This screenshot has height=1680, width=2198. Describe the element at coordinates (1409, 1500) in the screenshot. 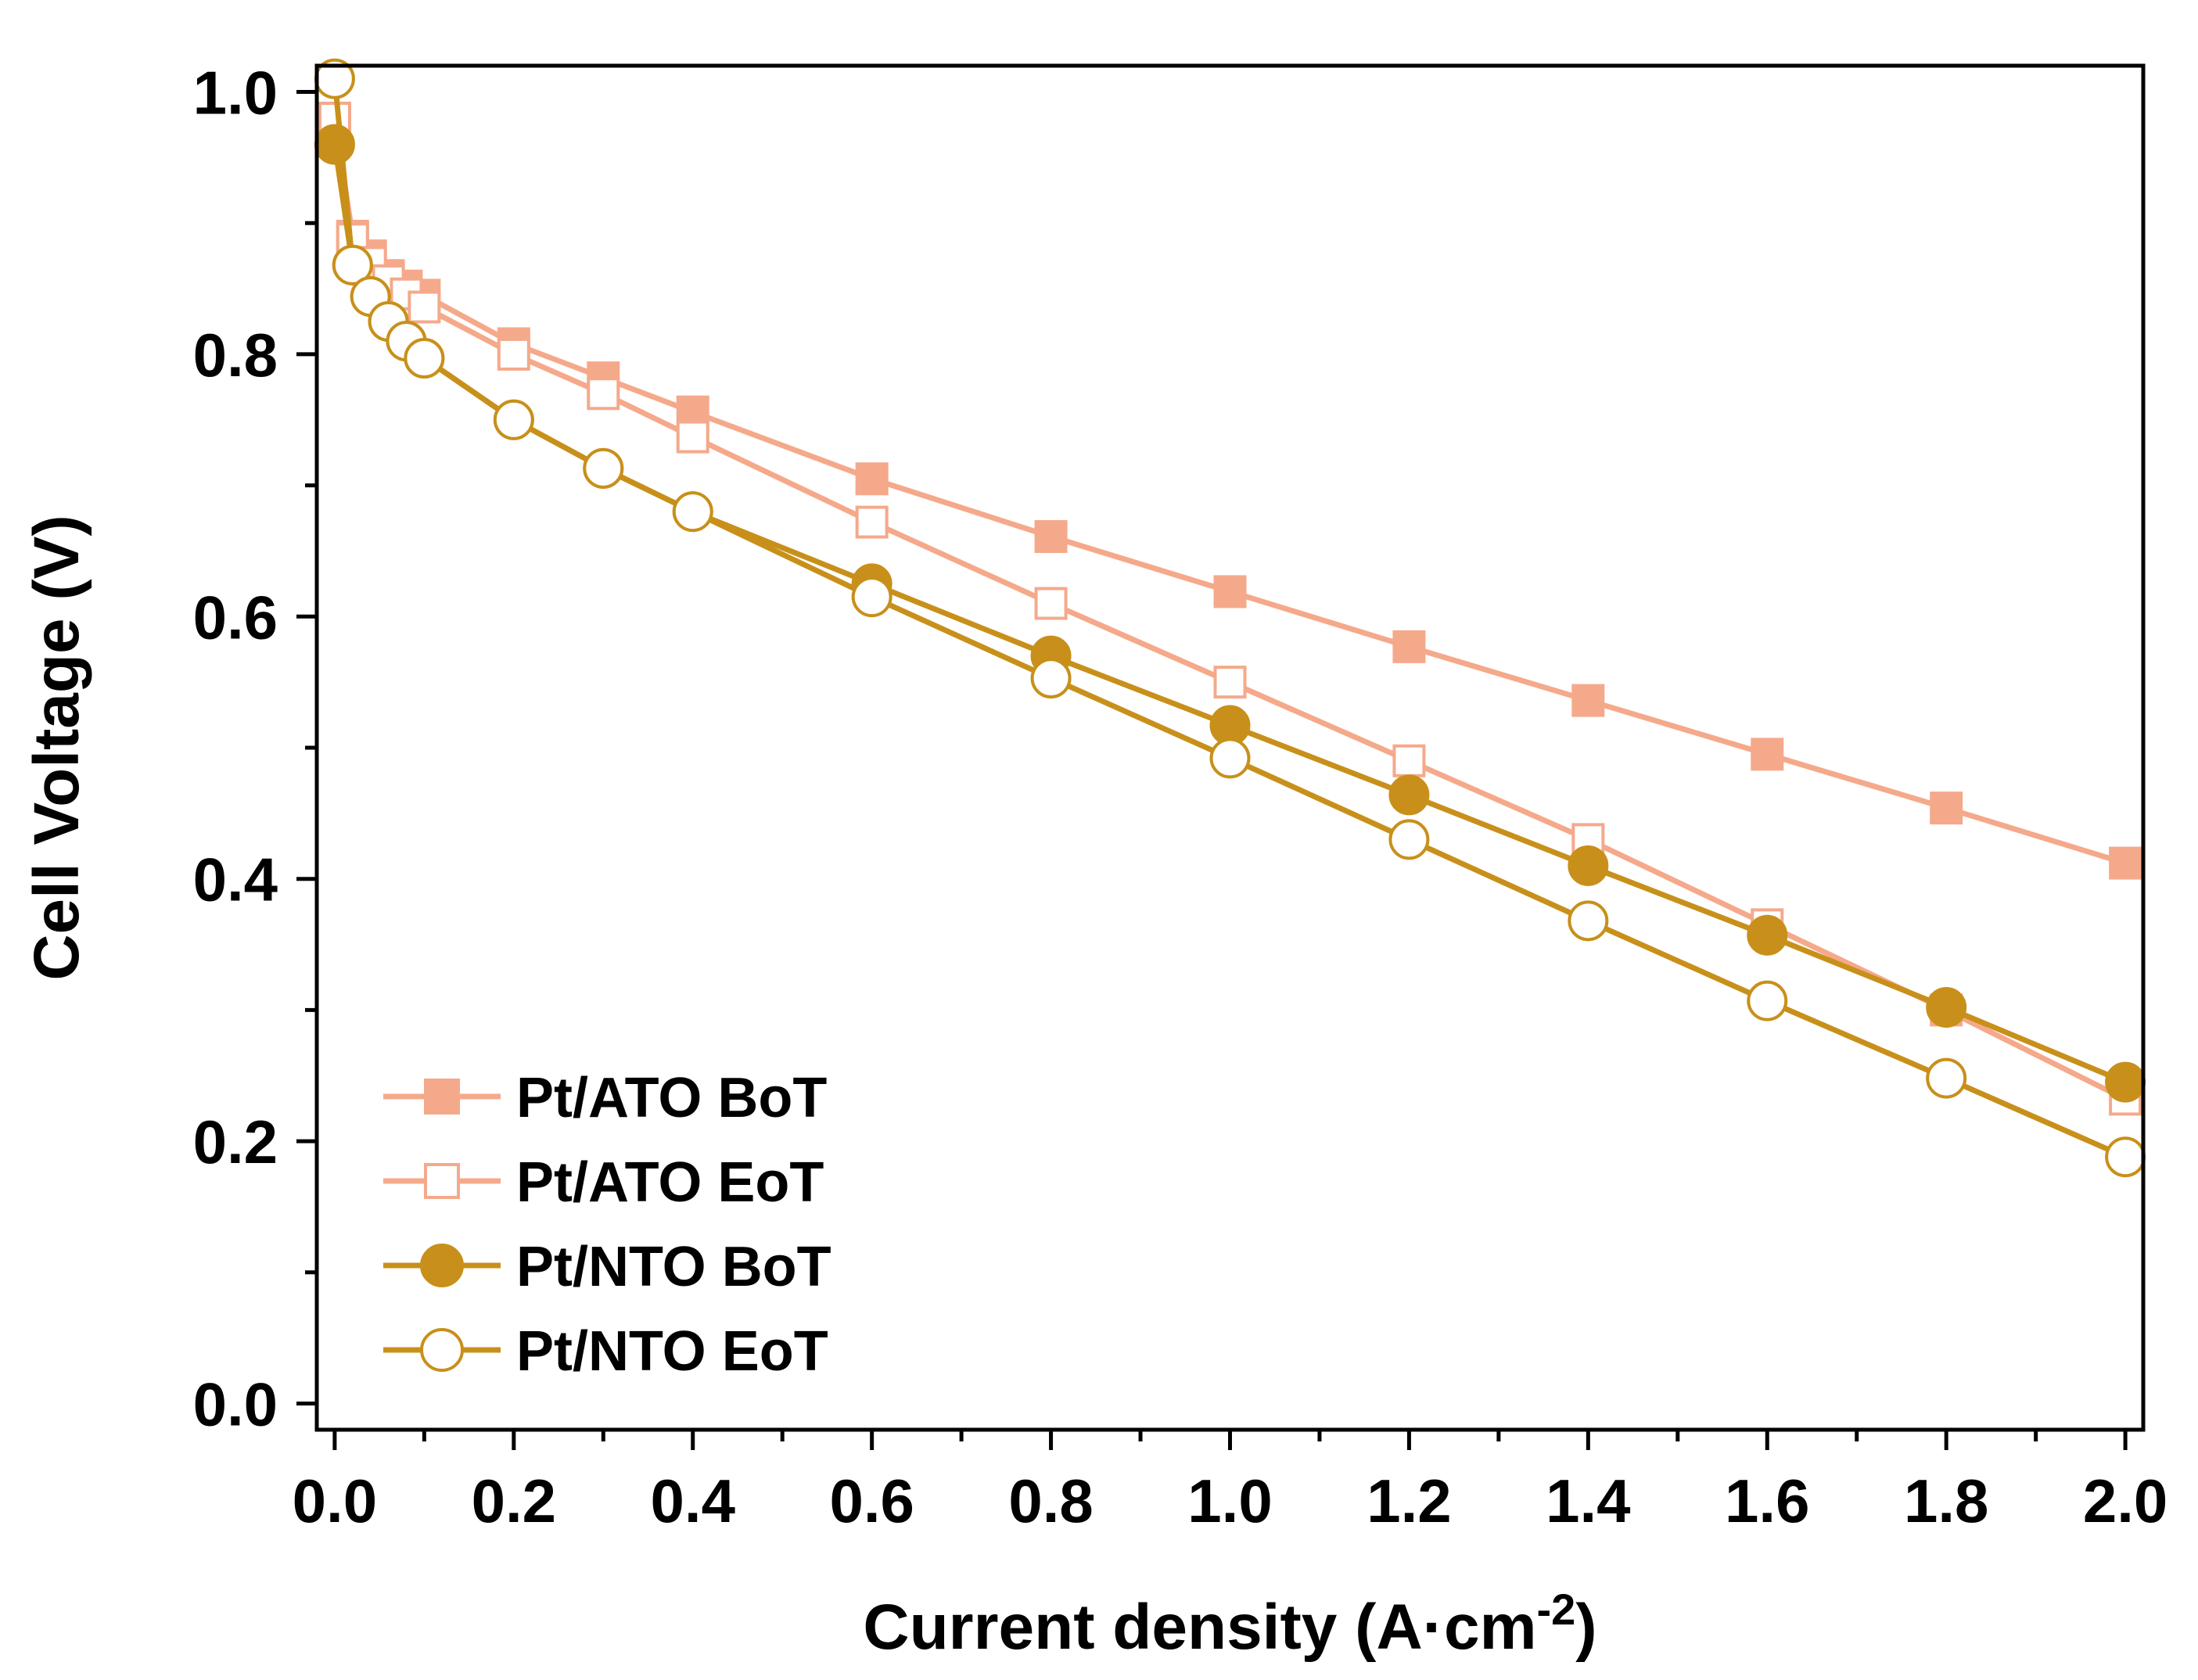

I see `x-tick-label: 1.2` at that location.